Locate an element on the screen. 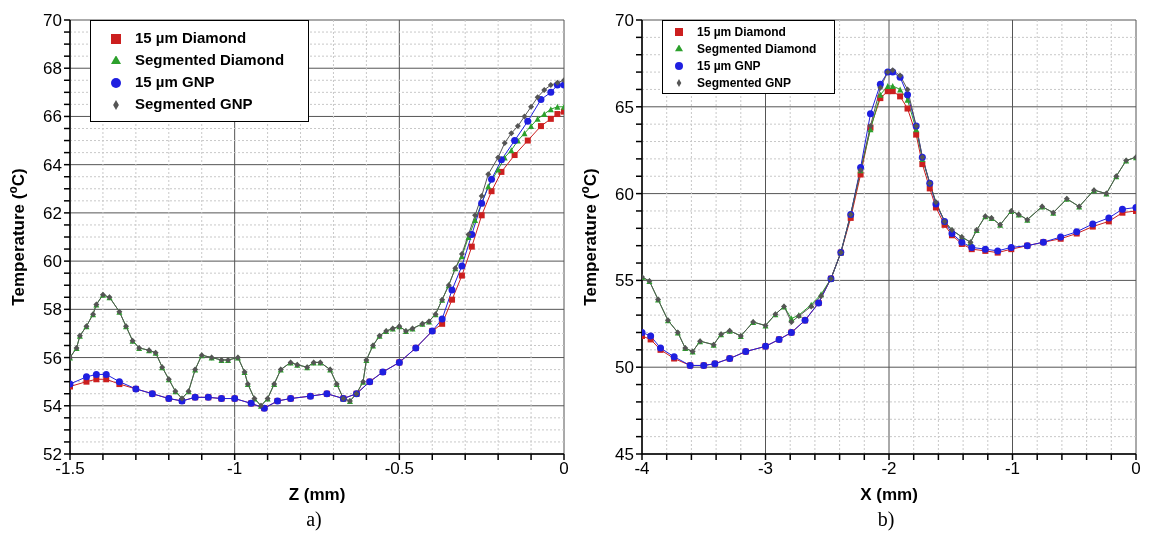 Image resolution: width=1161 pixels, height=554 pixels. y-tick-label: 62 is located at coordinates (52, 213).